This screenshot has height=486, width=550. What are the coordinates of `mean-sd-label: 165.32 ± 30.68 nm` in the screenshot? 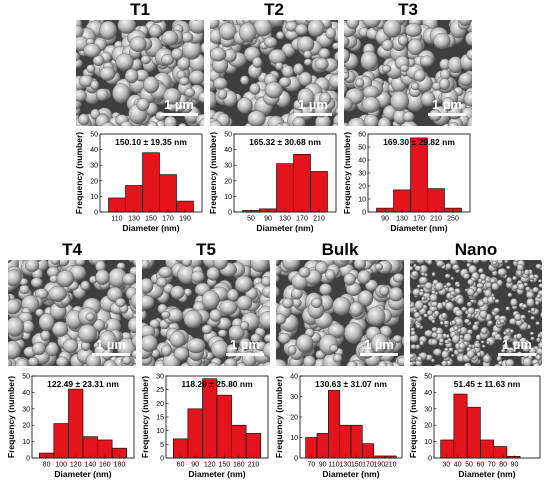 It's located at (285, 142).